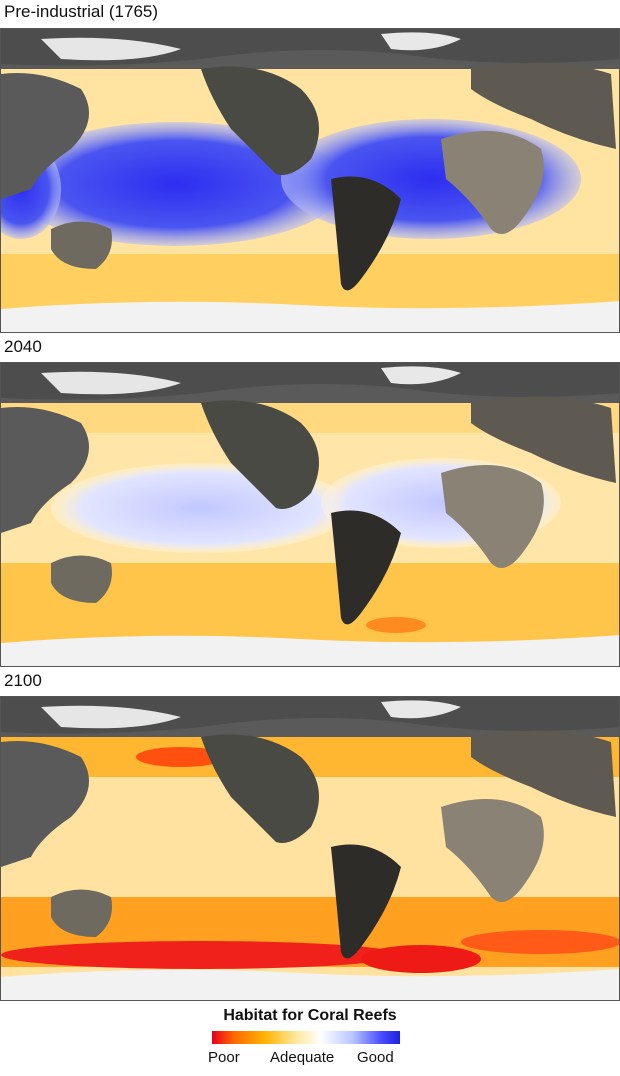  What do you see at coordinates (224, 1057) in the screenshot?
I see `legend-label-poor: Poor` at bounding box center [224, 1057].